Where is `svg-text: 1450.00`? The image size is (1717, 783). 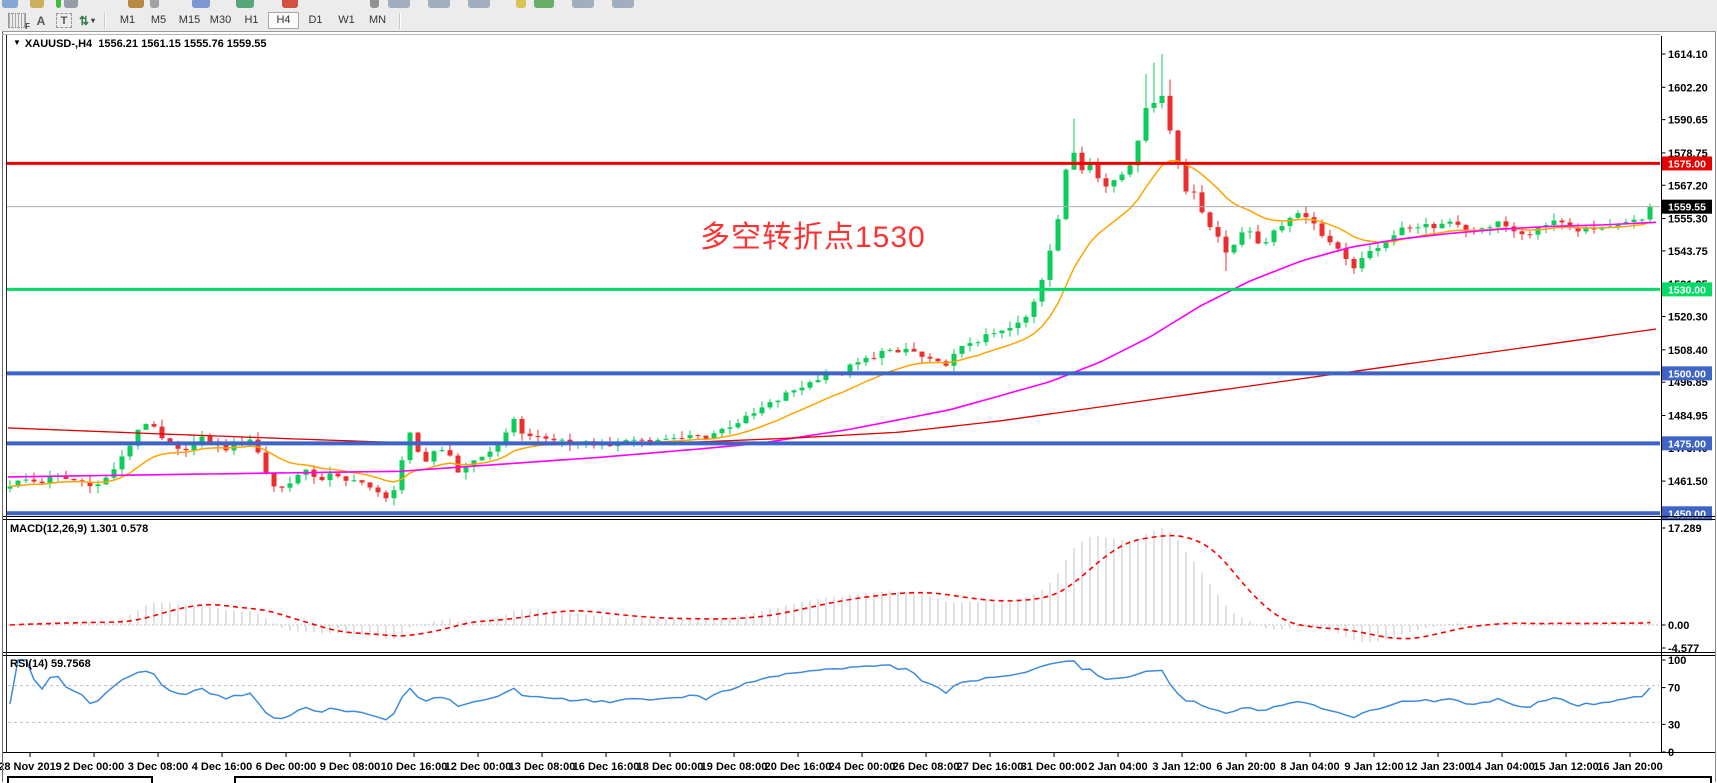 svg-text: 1450.00 is located at coordinates (1687, 514).